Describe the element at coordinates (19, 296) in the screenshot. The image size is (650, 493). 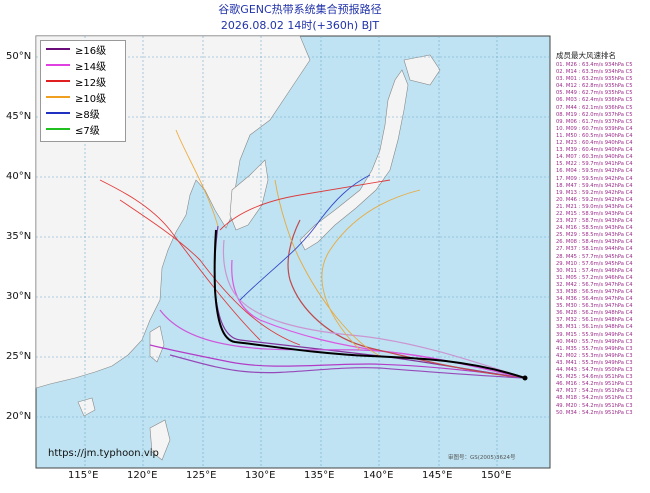
I see `lat-label: 30°N` at that location.